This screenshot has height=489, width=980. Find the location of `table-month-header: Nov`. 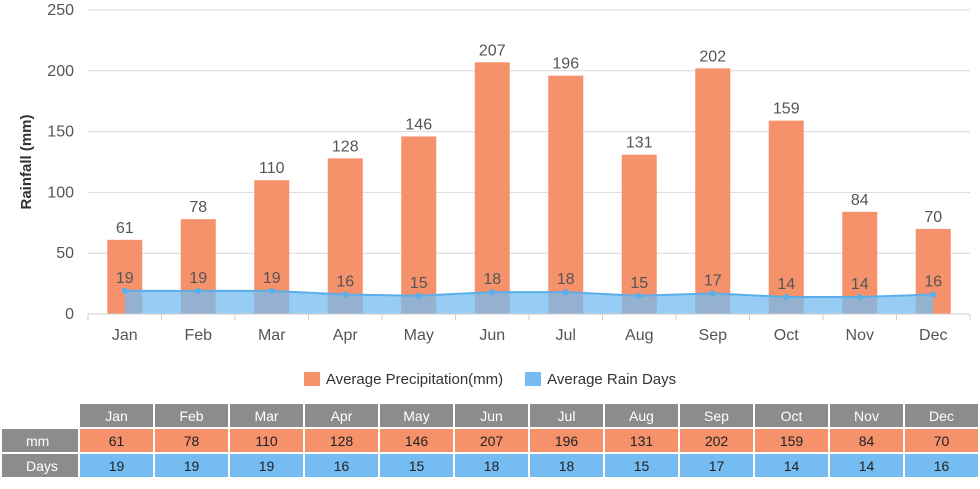

table-month-header: Nov is located at coordinates (866, 415).